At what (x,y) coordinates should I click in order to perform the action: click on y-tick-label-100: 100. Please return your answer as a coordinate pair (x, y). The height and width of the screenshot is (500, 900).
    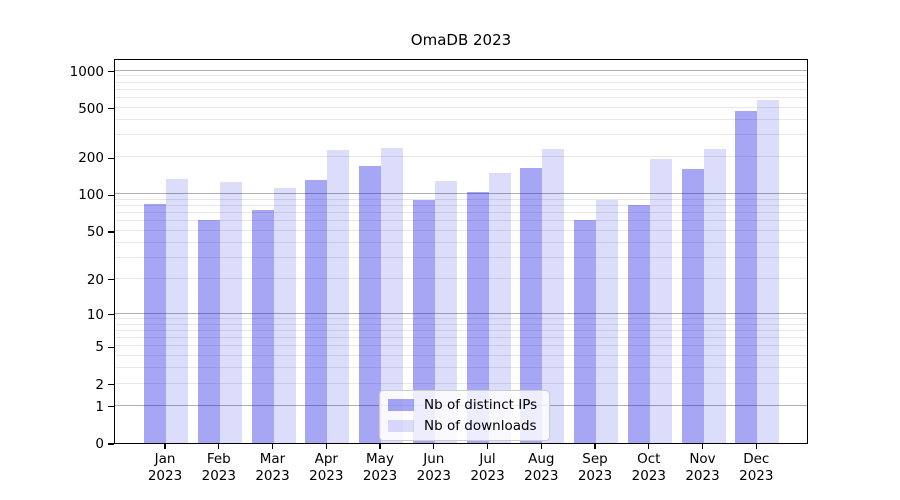
    Looking at the image, I should click on (91, 195).